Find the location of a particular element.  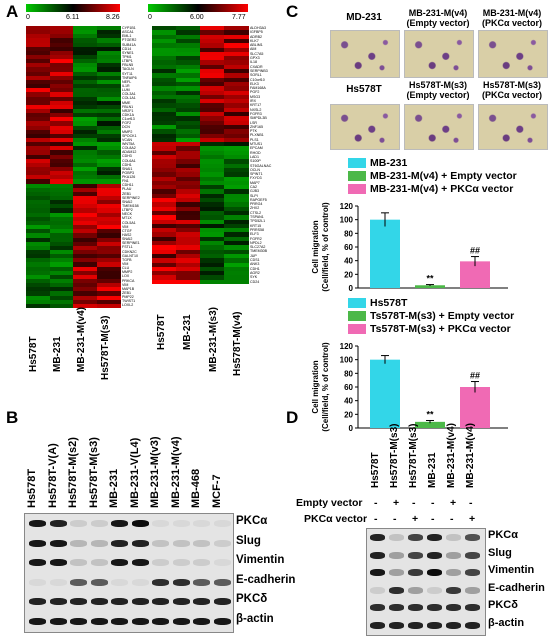

gene-label: RAPGEF5 is located at coordinates (258, 199).